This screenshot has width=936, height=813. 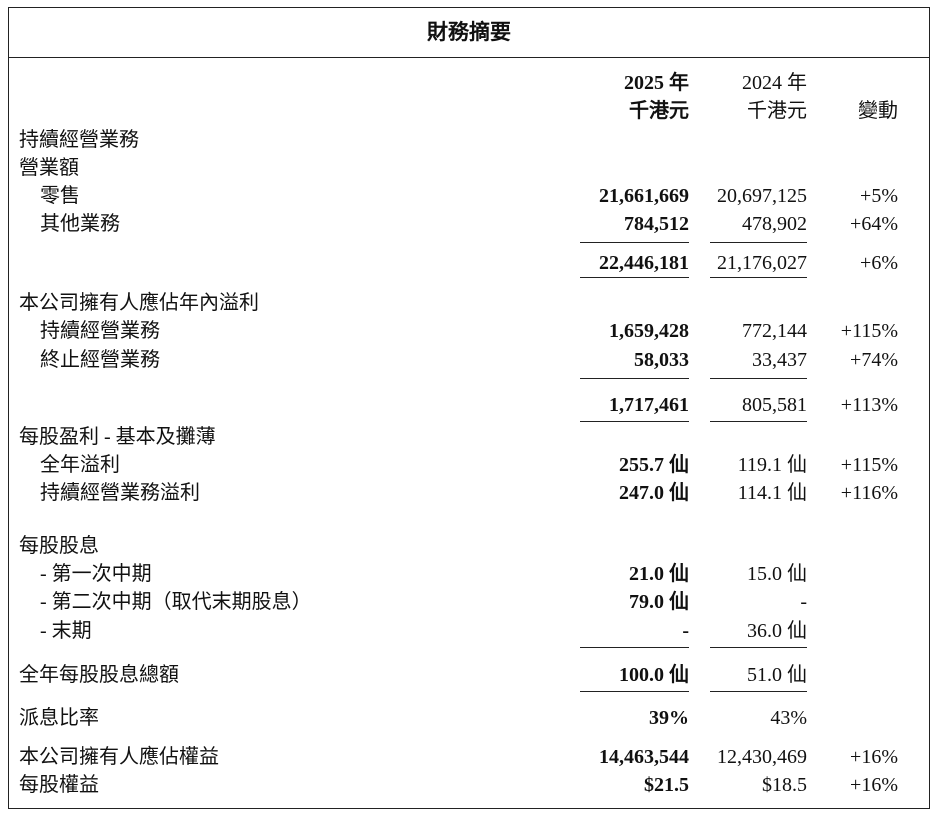 I want to click on section-heading: 本公司擁有人應佔年內溢利, so click(x=139, y=303).